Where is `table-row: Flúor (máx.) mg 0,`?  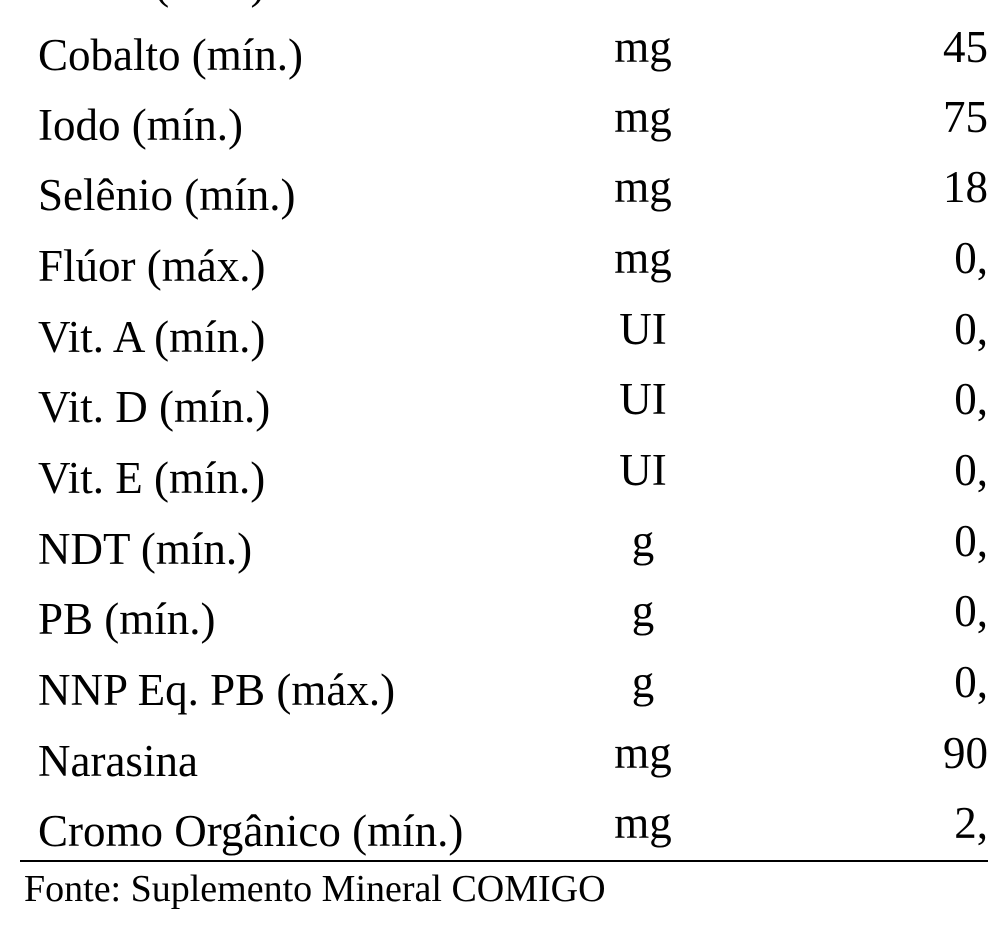 table-row: Flúor (máx.) mg 0, is located at coordinates (494, 266).